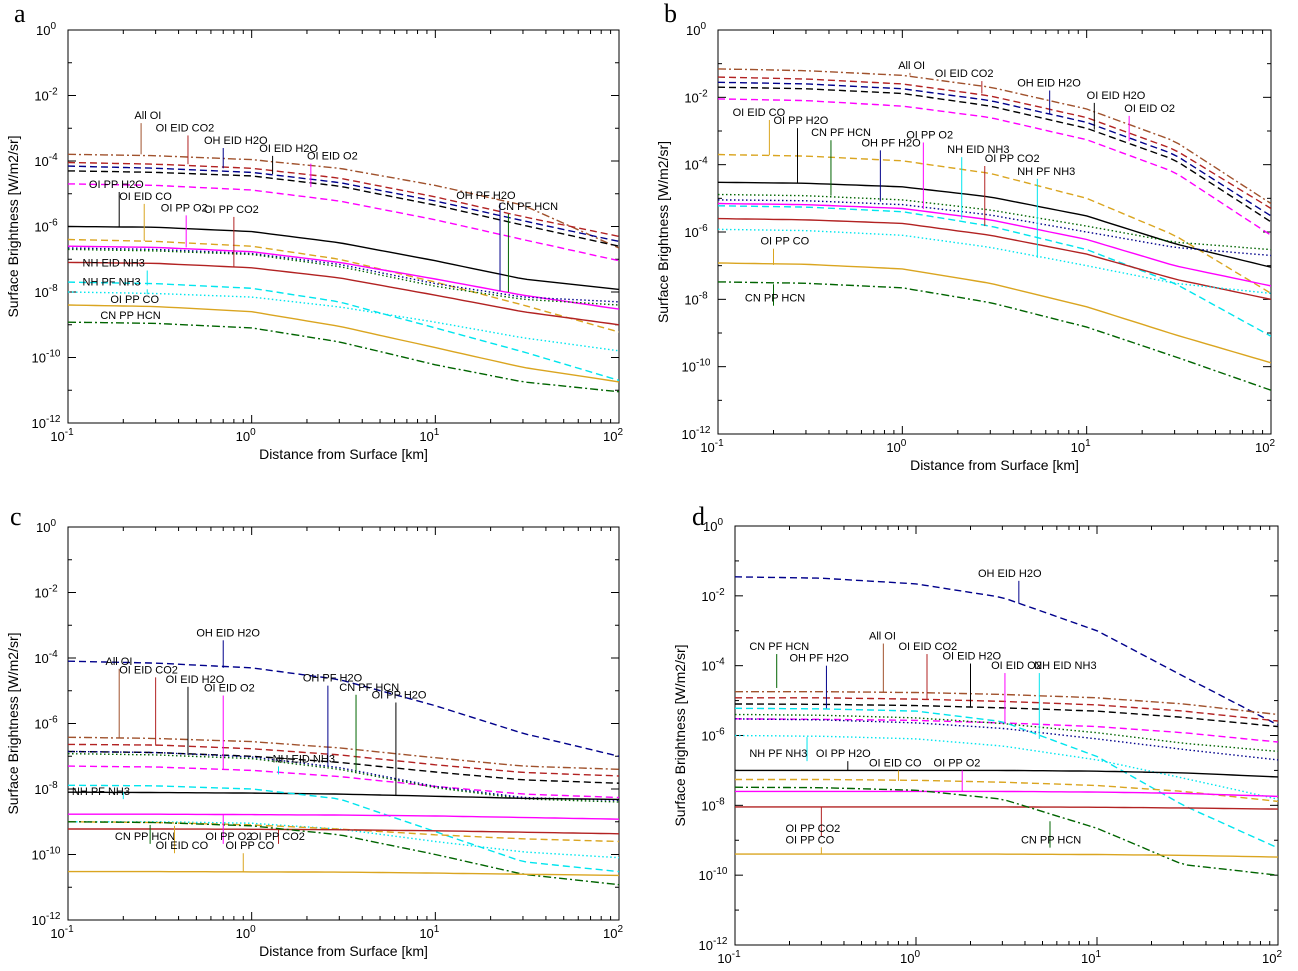  I want to click on panel-label: d, so click(698, 516).